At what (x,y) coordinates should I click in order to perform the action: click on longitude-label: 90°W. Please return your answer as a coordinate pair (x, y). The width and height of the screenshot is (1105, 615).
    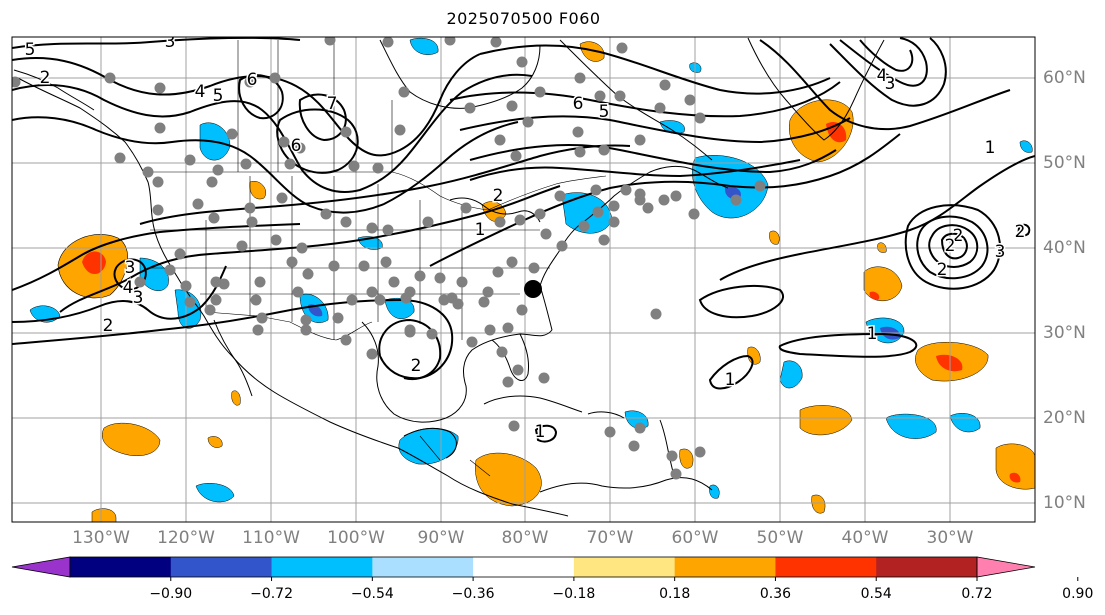
    Looking at the image, I should click on (441, 538).